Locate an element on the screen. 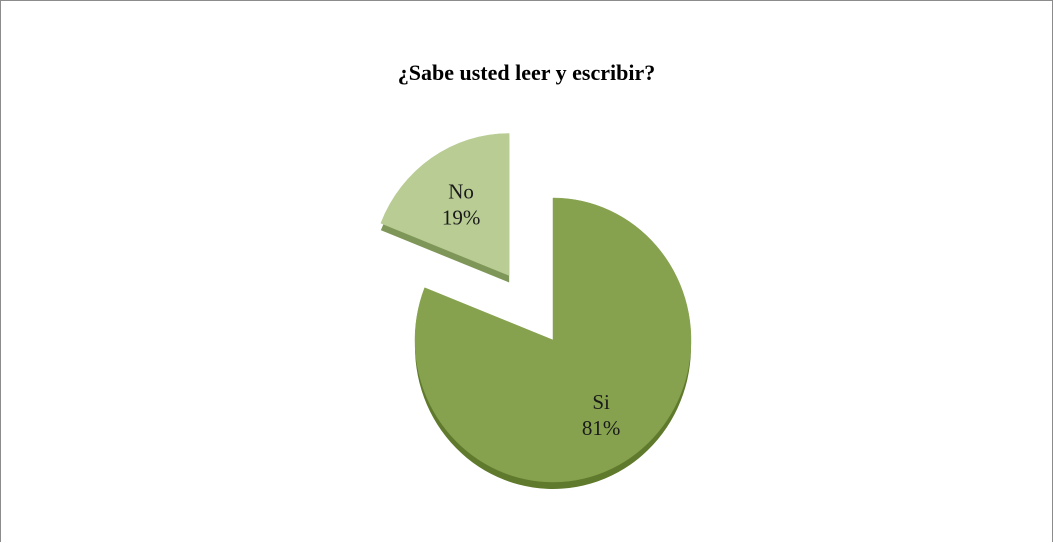 This screenshot has width=1053, height=543. pie-slice-si is located at coordinates (553, 340).